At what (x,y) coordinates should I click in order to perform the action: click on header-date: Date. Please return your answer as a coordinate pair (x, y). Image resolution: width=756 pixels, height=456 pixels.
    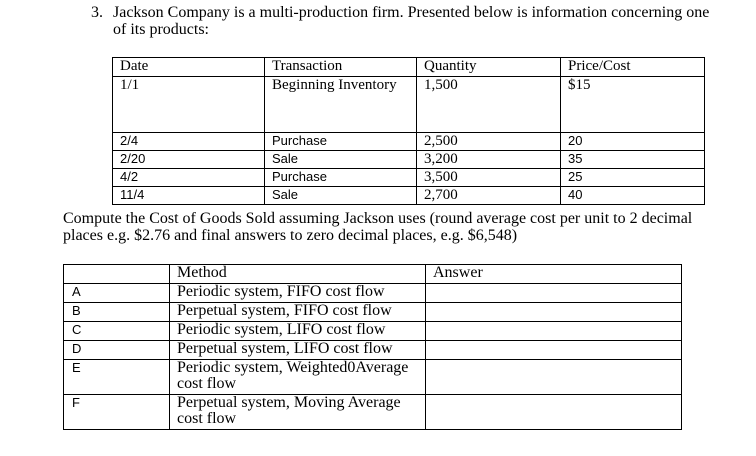
    Looking at the image, I should click on (188, 67).